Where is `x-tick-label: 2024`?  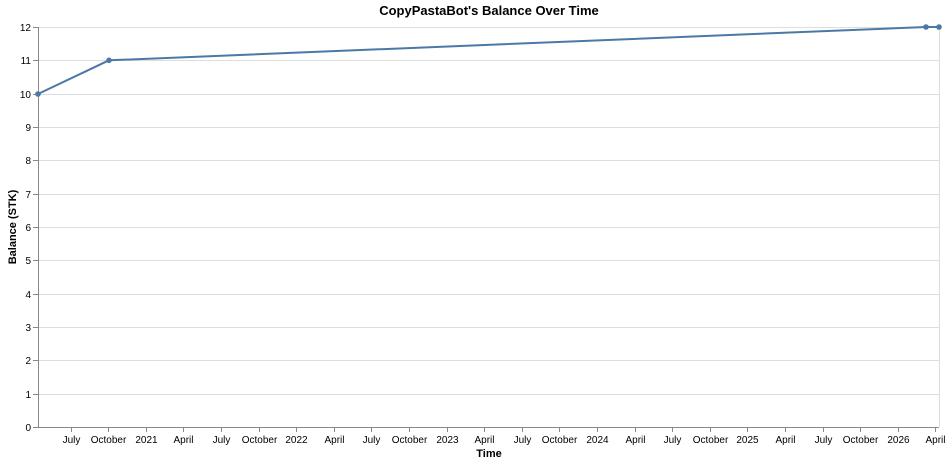 x-tick-label: 2024 is located at coordinates (597, 440).